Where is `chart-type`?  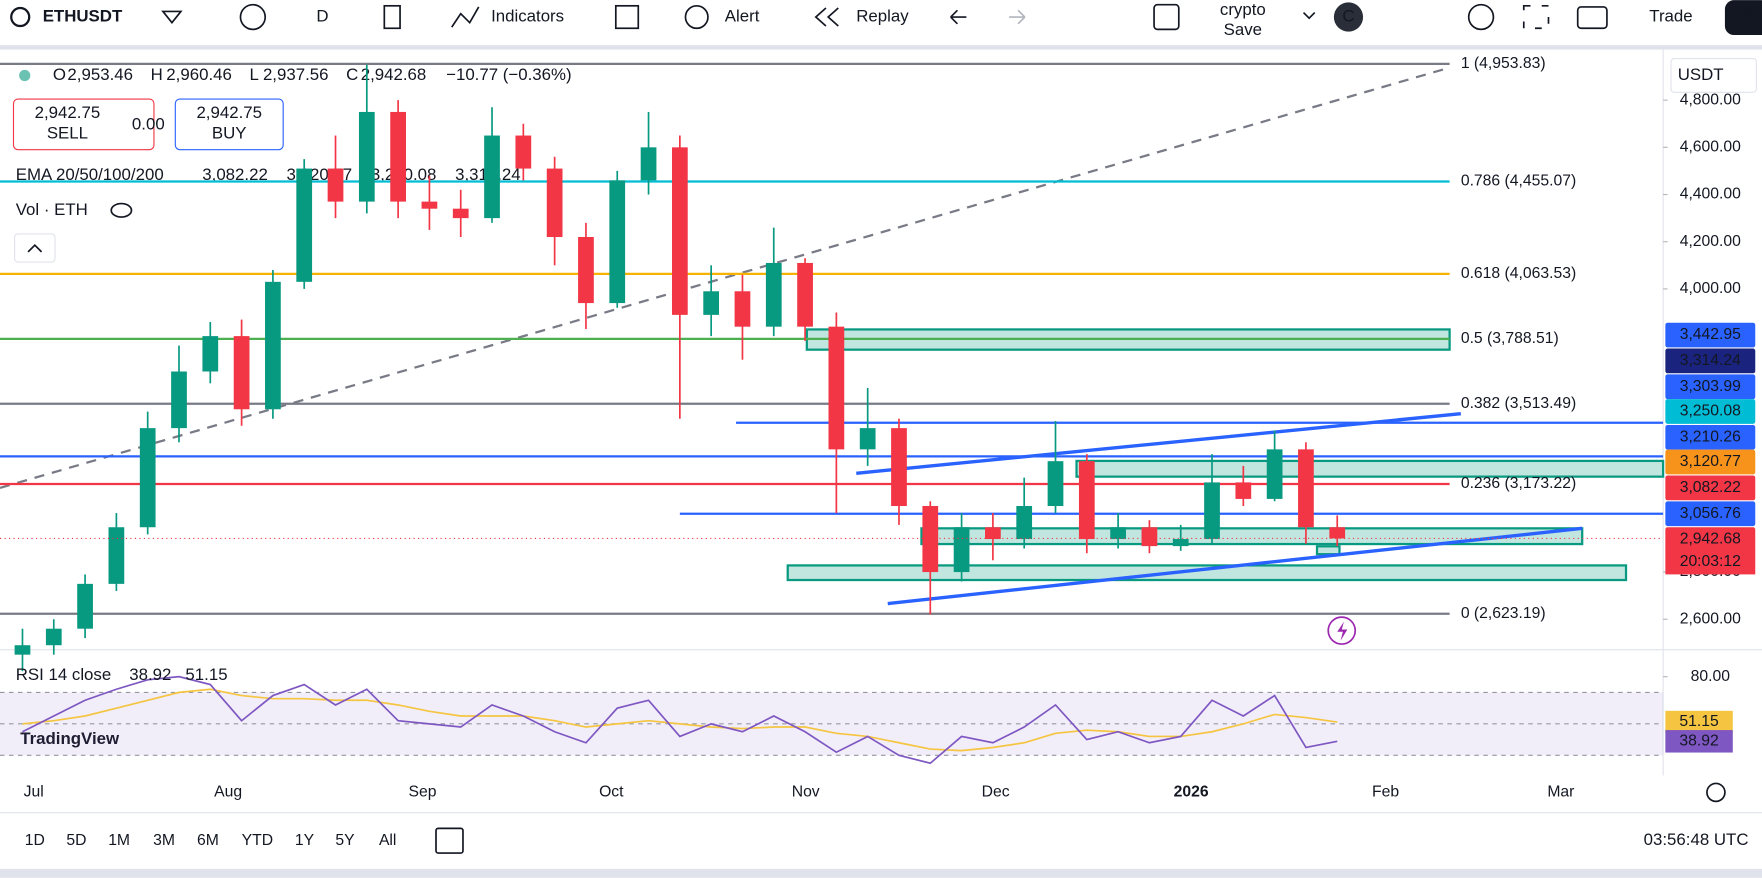 chart-type is located at coordinates (392, 17).